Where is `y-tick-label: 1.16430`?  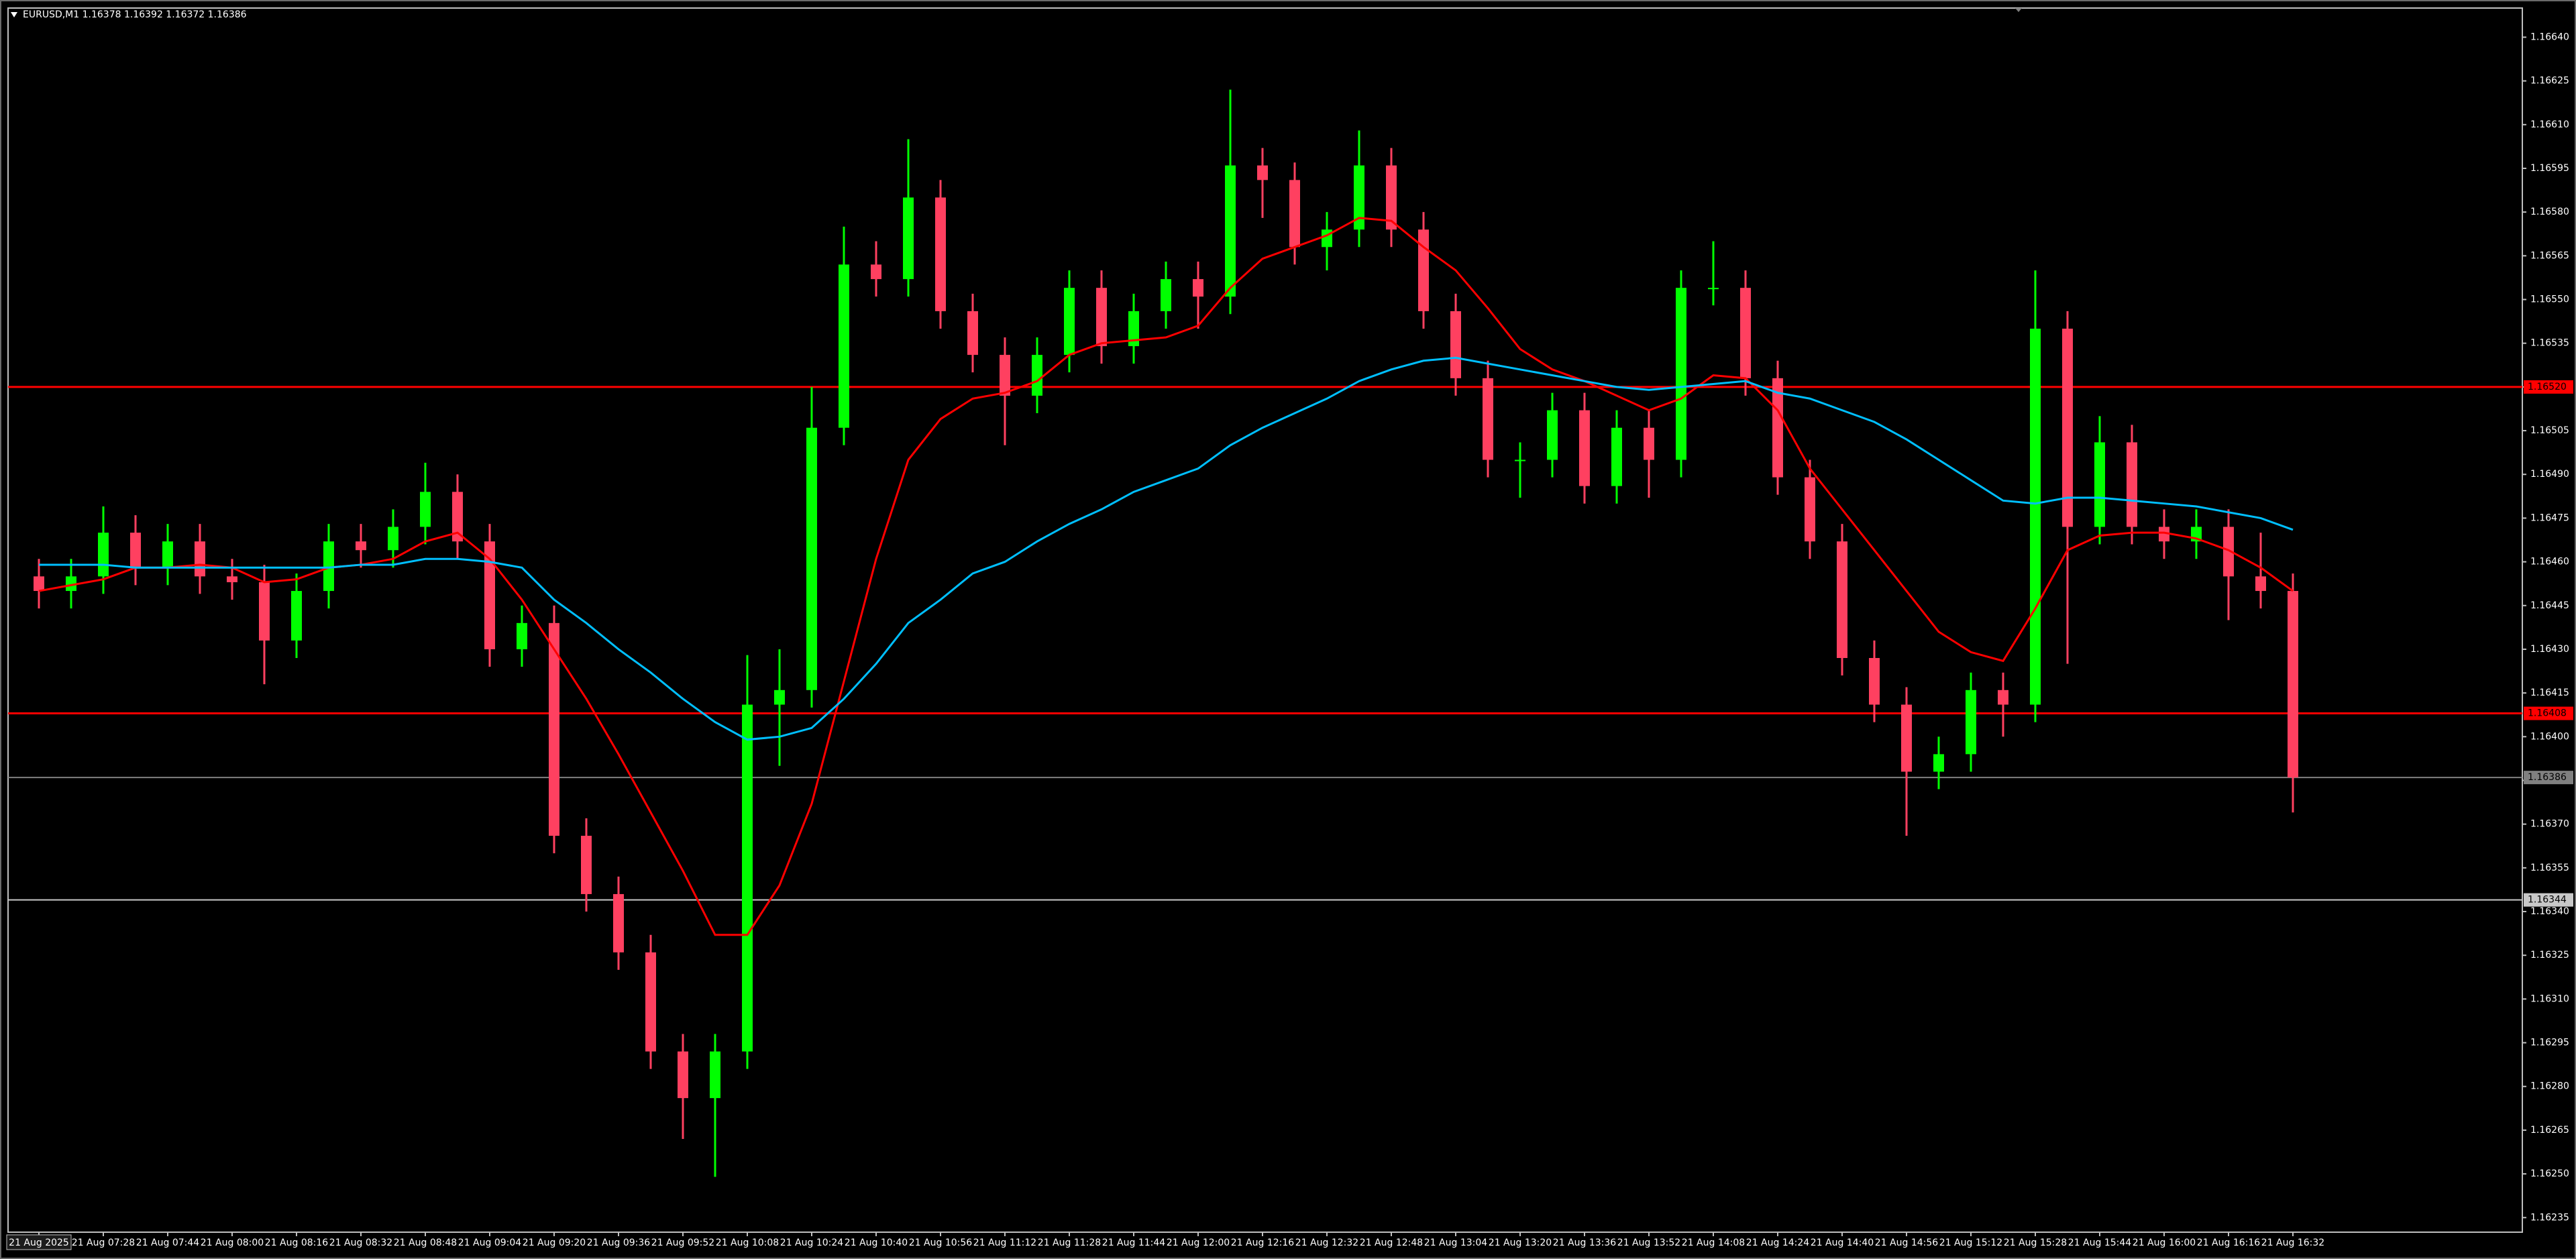
y-tick-label: 1.16430 is located at coordinates (2549, 649).